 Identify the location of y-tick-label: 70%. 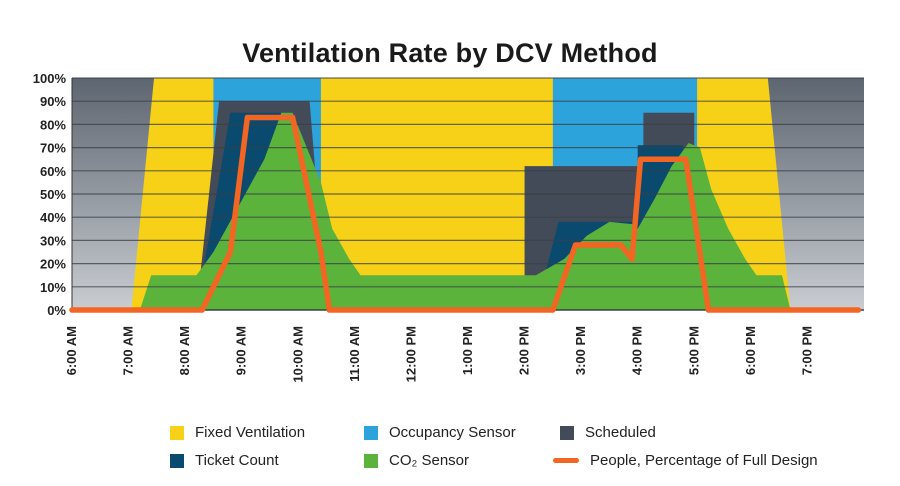
(53, 148).